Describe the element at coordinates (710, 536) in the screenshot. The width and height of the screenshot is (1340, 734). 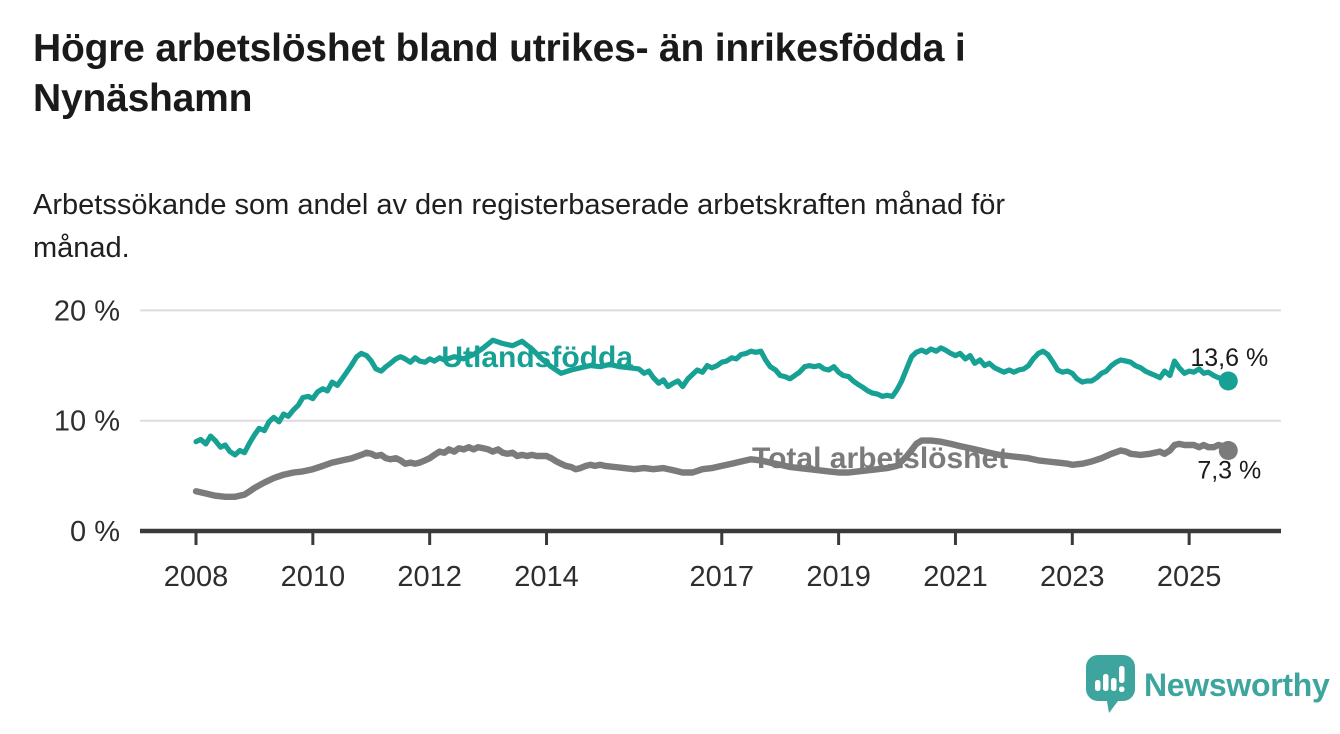
I see `x-axis` at that location.